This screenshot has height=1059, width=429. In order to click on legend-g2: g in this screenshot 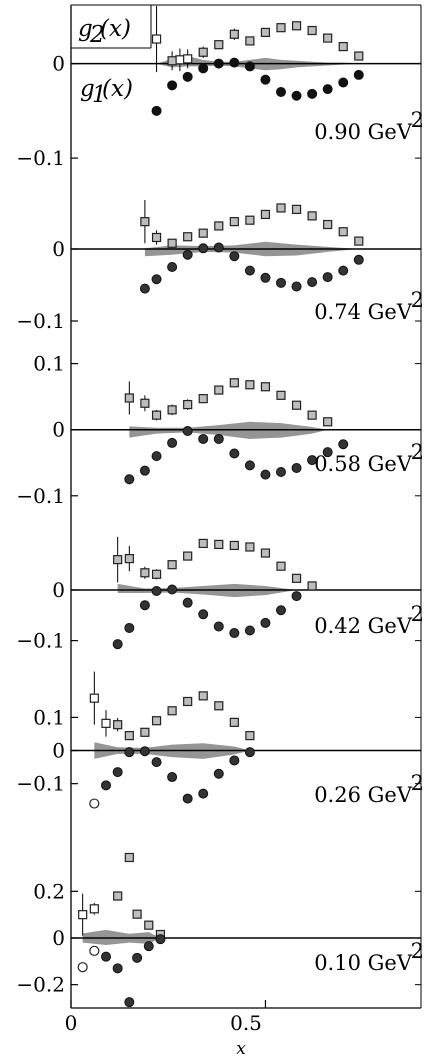, I will do `click(85, 29)`.